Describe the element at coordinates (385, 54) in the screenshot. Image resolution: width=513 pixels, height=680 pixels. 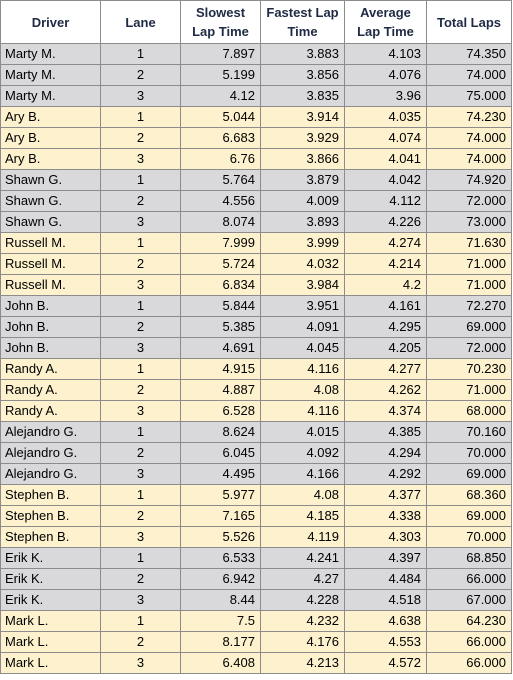
I see `cell-average-lap-time: 4.103` at that location.